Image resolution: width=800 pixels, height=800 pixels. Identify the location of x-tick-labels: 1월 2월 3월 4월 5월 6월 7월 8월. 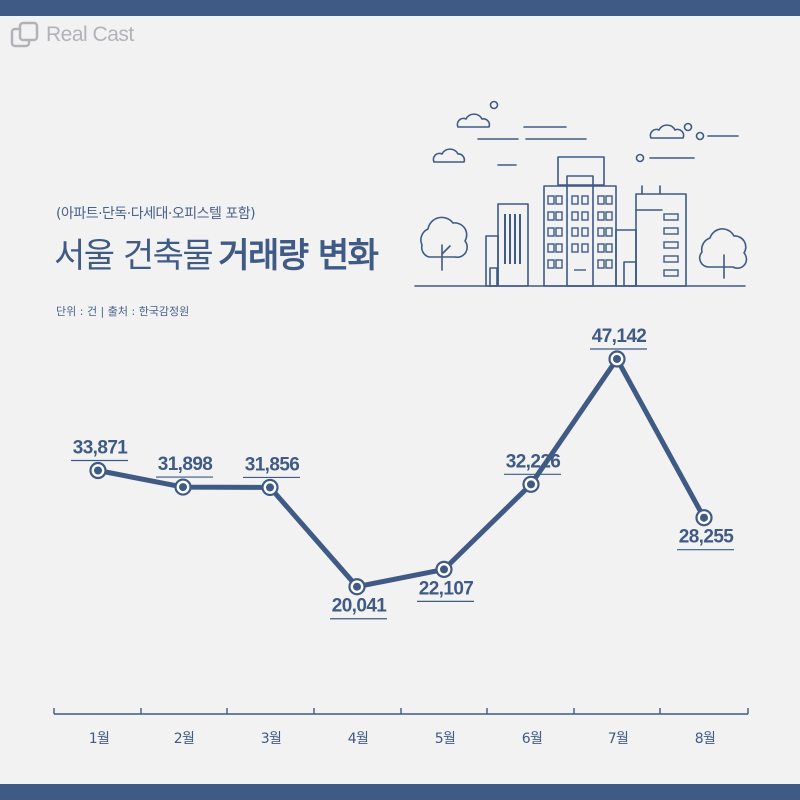
(402, 739).